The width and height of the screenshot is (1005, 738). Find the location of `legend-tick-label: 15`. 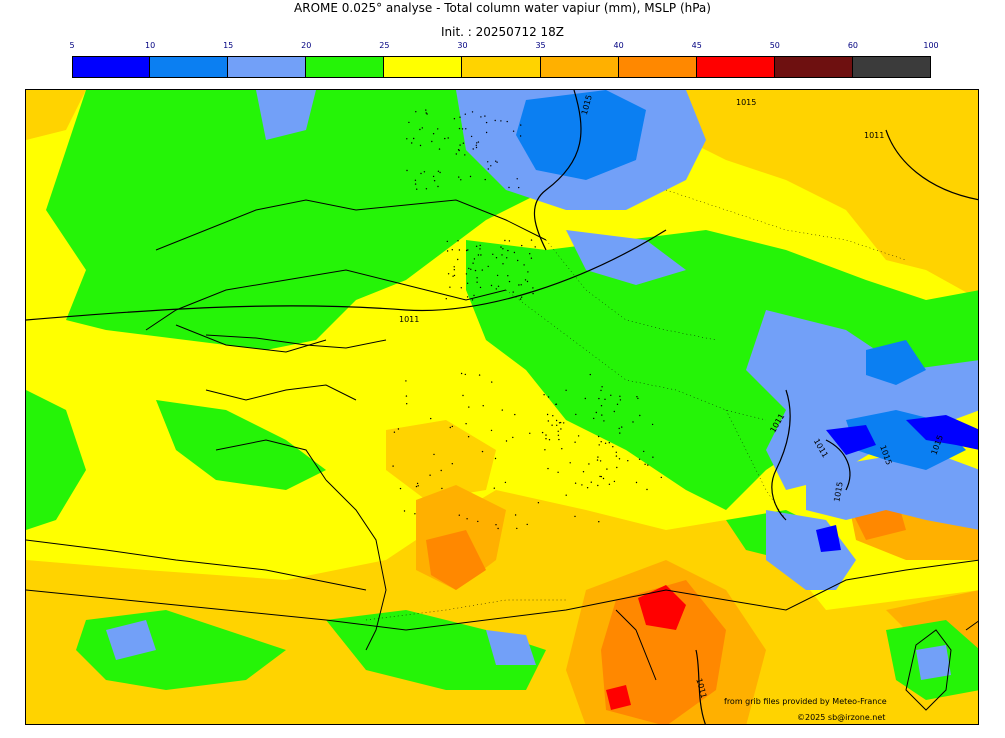

legend-tick-label: 15 is located at coordinates (228, 45).